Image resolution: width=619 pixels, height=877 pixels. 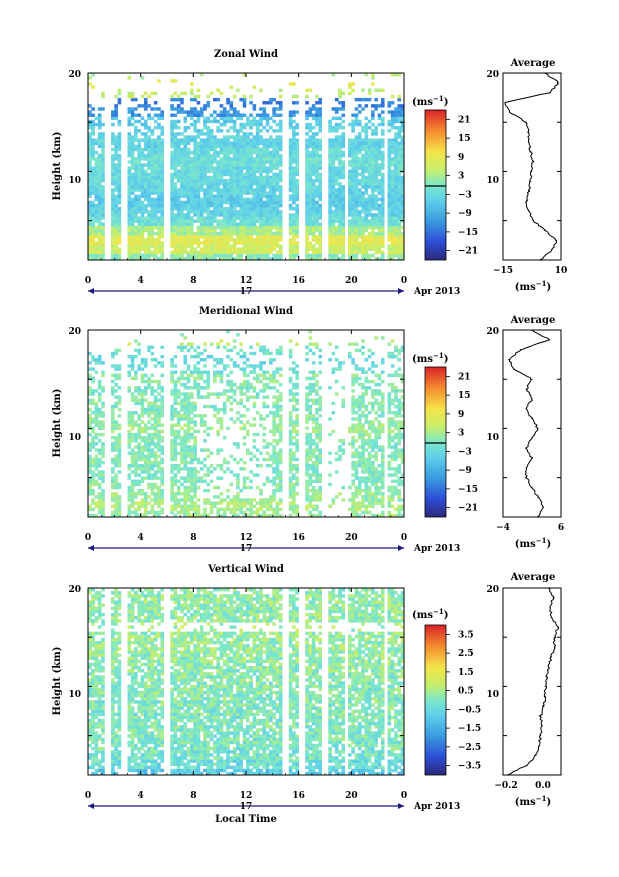 What do you see at coordinates (401, 291) in the screenshot?
I see `day-arrow-right` at bounding box center [401, 291].